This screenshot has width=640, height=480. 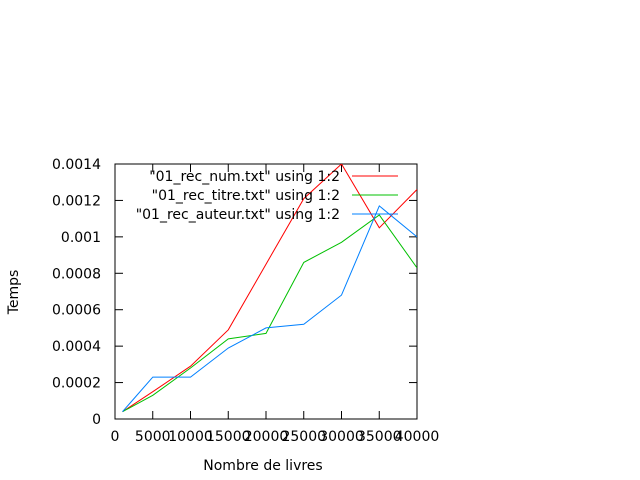 I want to click on x-tick-label: 5000, so click(x=153, y=437).